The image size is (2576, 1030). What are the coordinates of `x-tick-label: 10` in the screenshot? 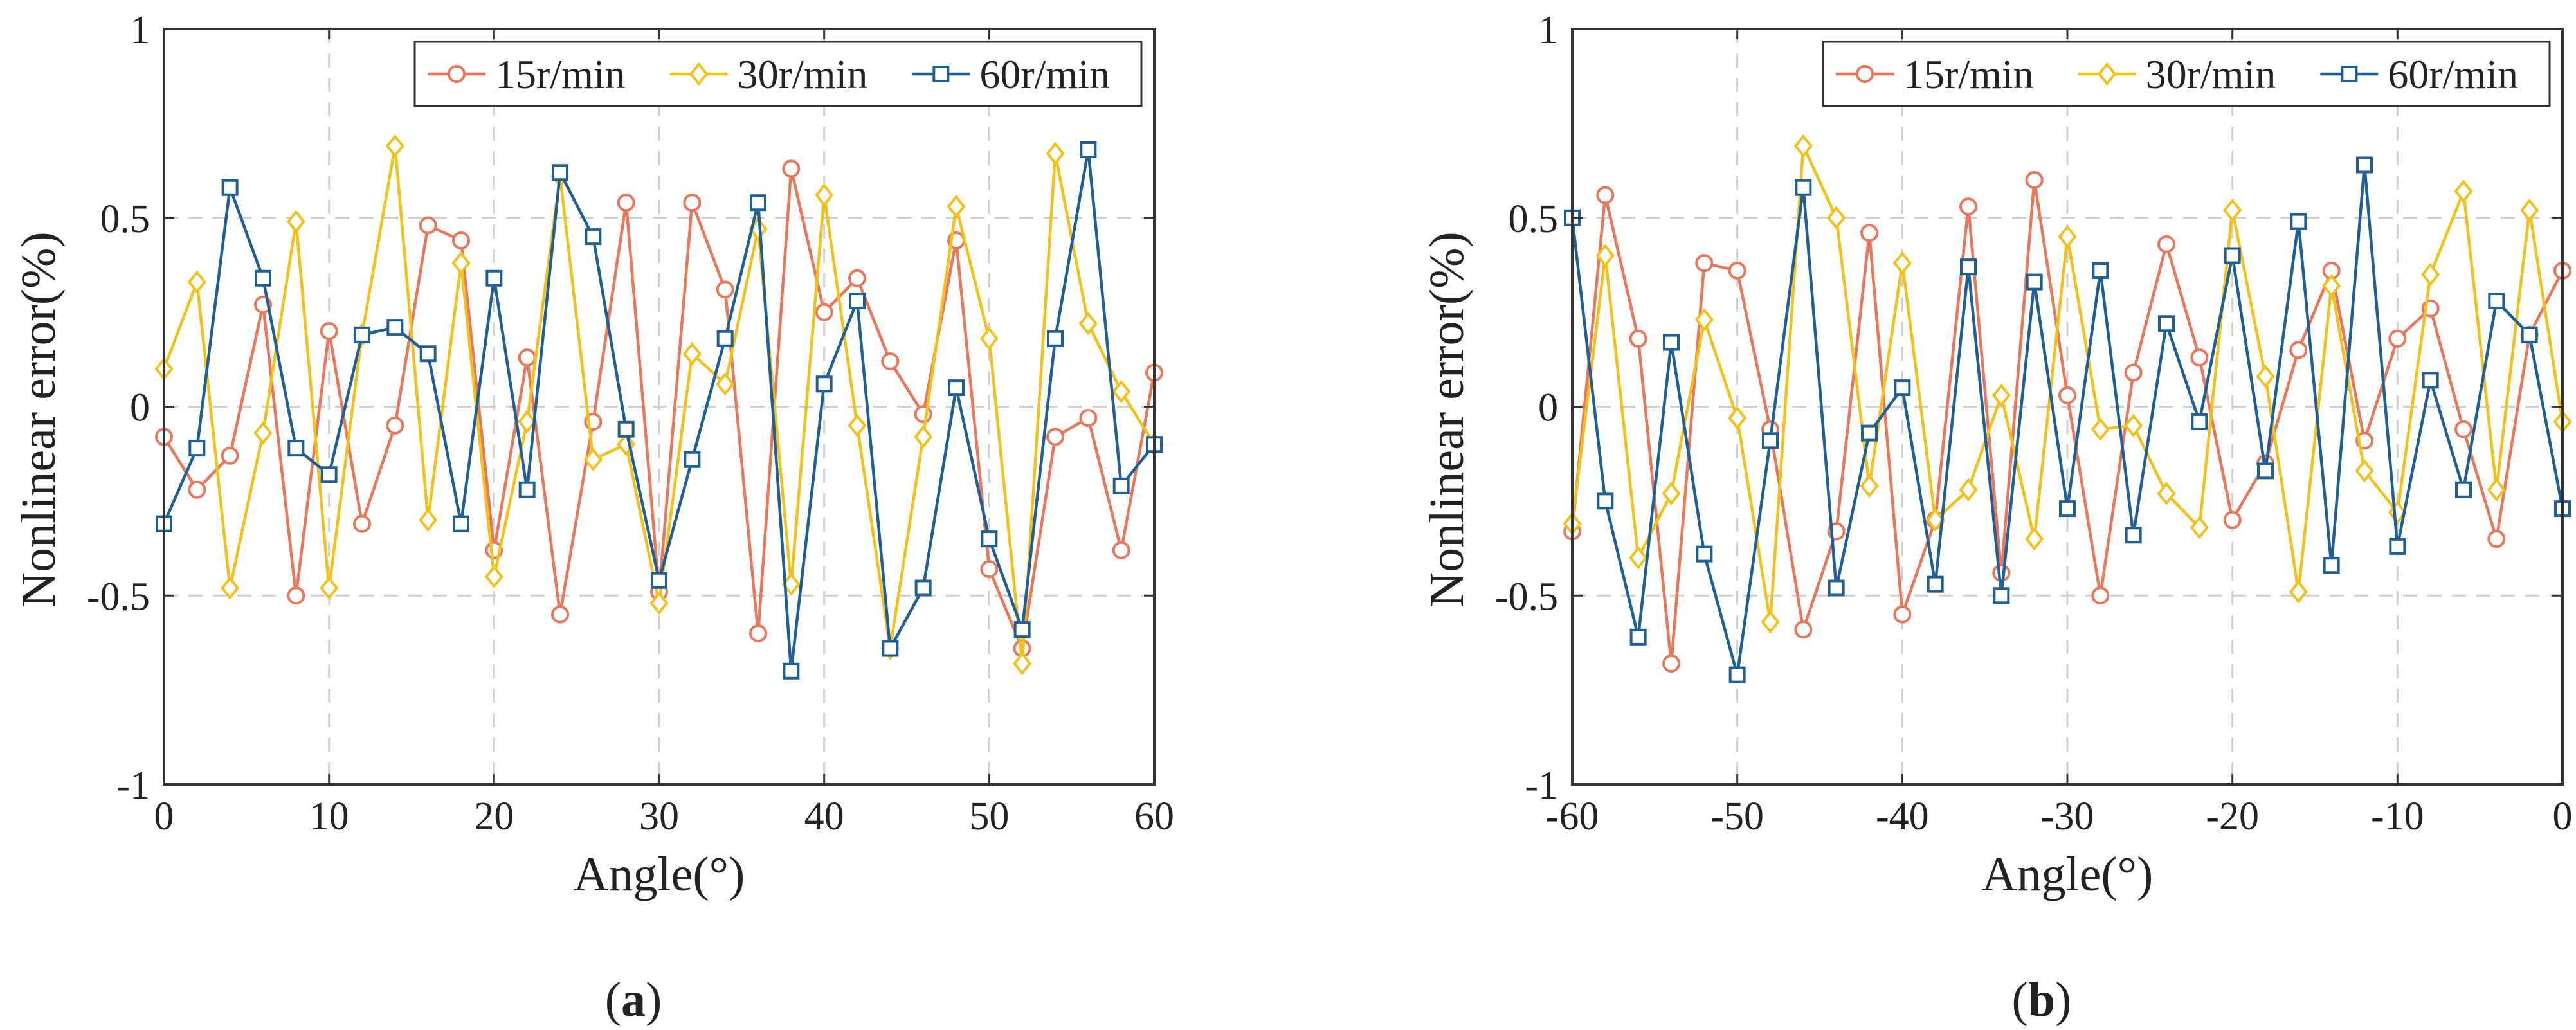 It's located at (329, 816).